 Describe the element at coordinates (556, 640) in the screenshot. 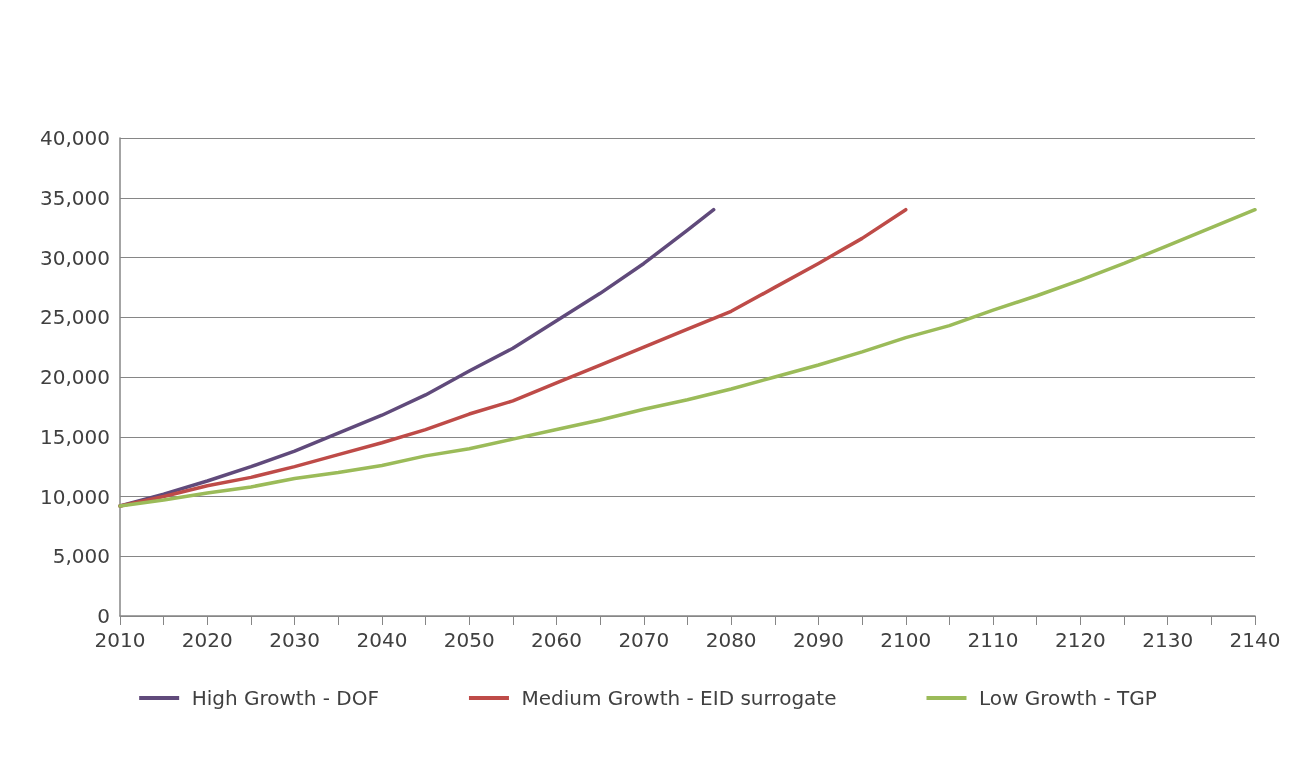

I see `x-tick-label: 2060` at that location.